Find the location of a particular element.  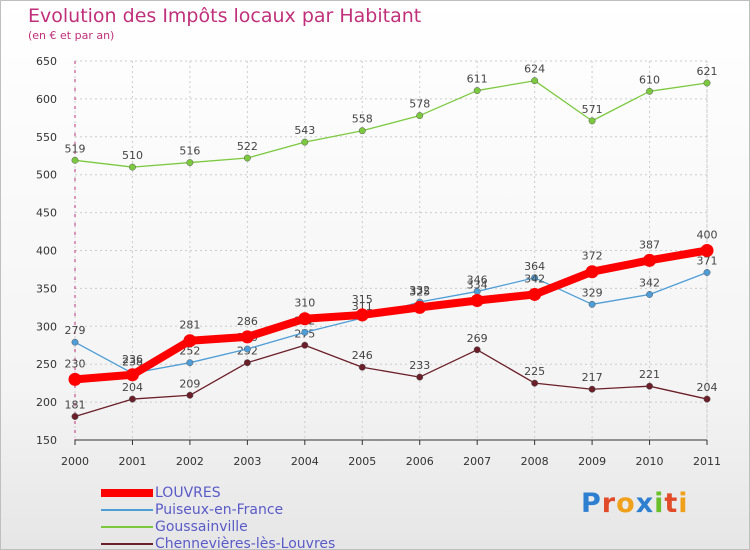

data-label: 311 is located at coordinates (362, 306).